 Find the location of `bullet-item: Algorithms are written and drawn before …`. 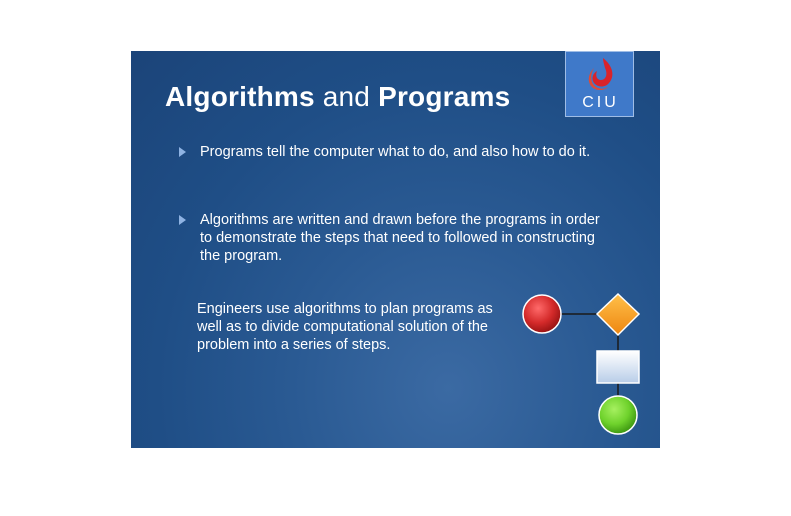

bullet-item: Algorithms are written and drawn before … is located at coordinates (394, 238).